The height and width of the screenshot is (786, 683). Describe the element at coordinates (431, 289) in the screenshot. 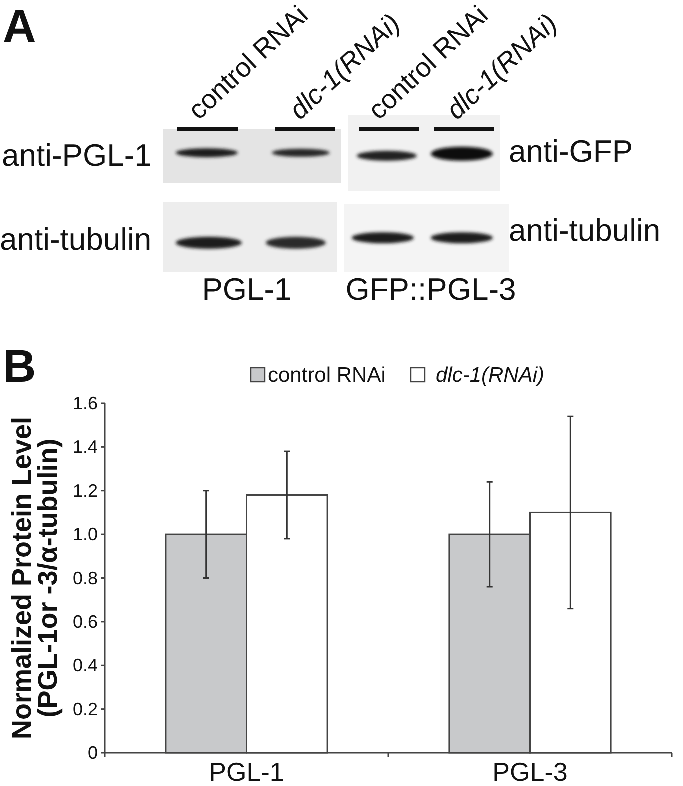

I see `text: GFP::PGL-3` at that location.